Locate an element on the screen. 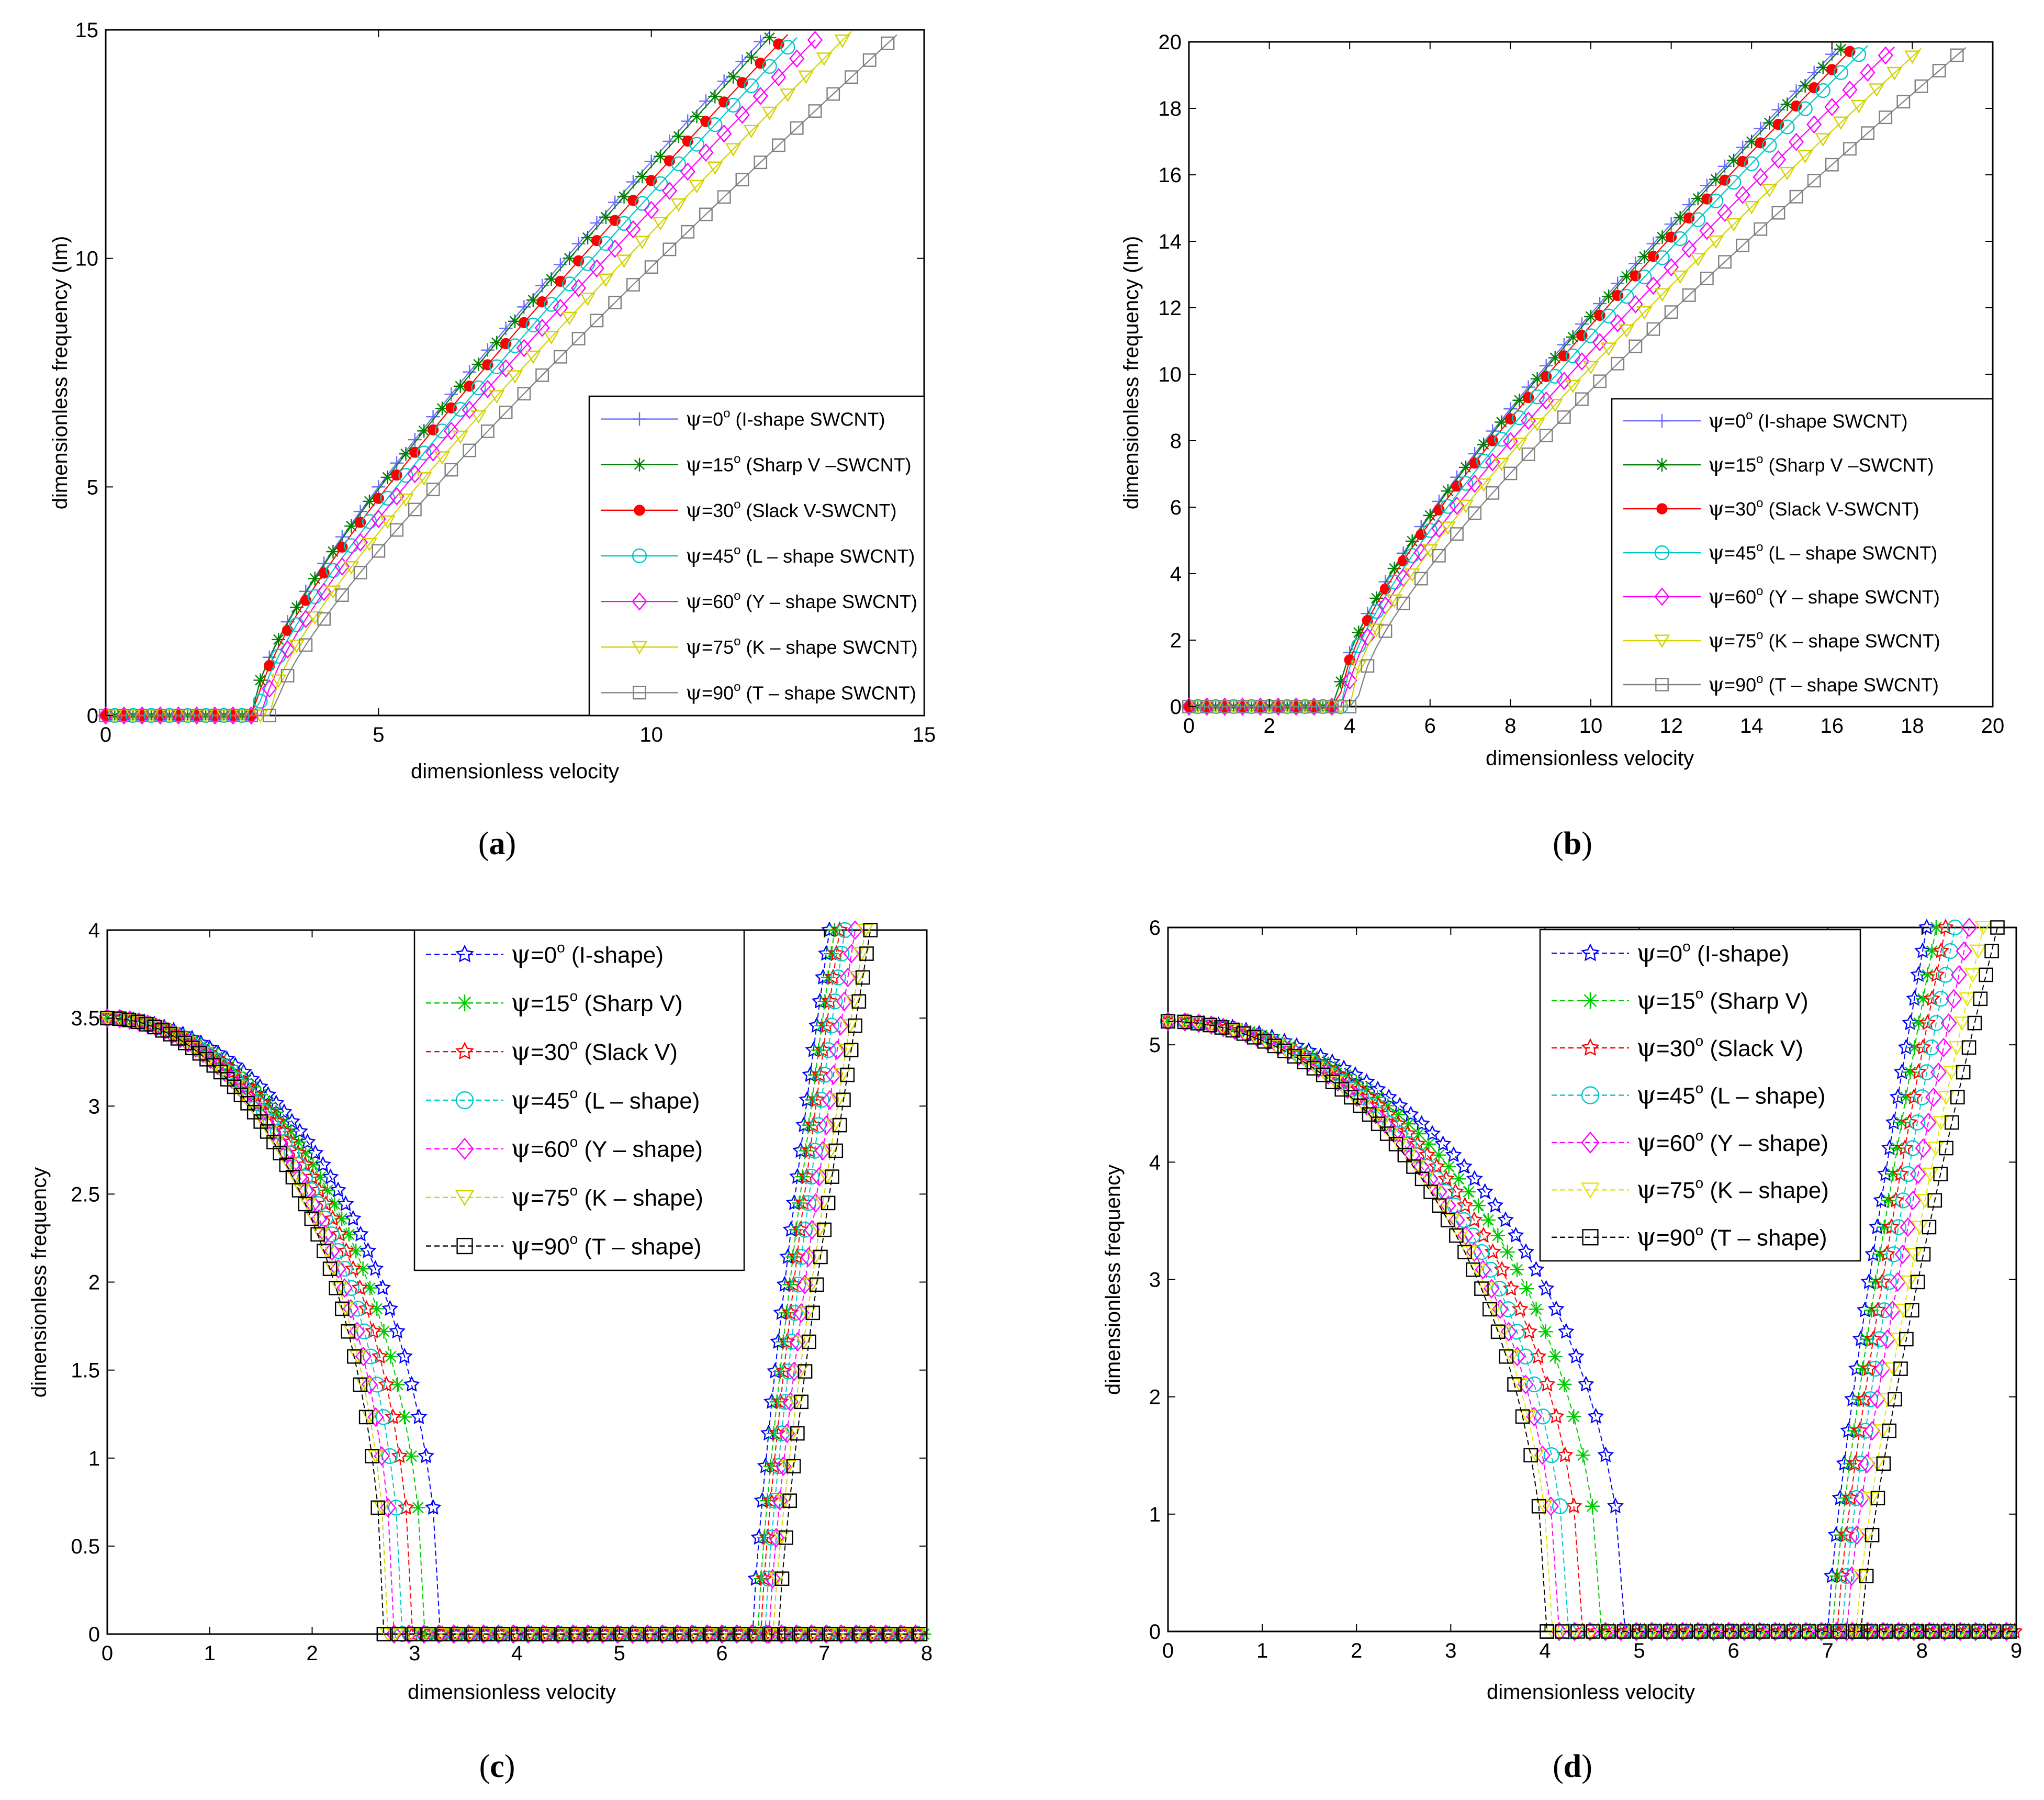 The height and width of the screenshot is (1800, 2044). panel-b-plot is located at coordinates (1574, 379).